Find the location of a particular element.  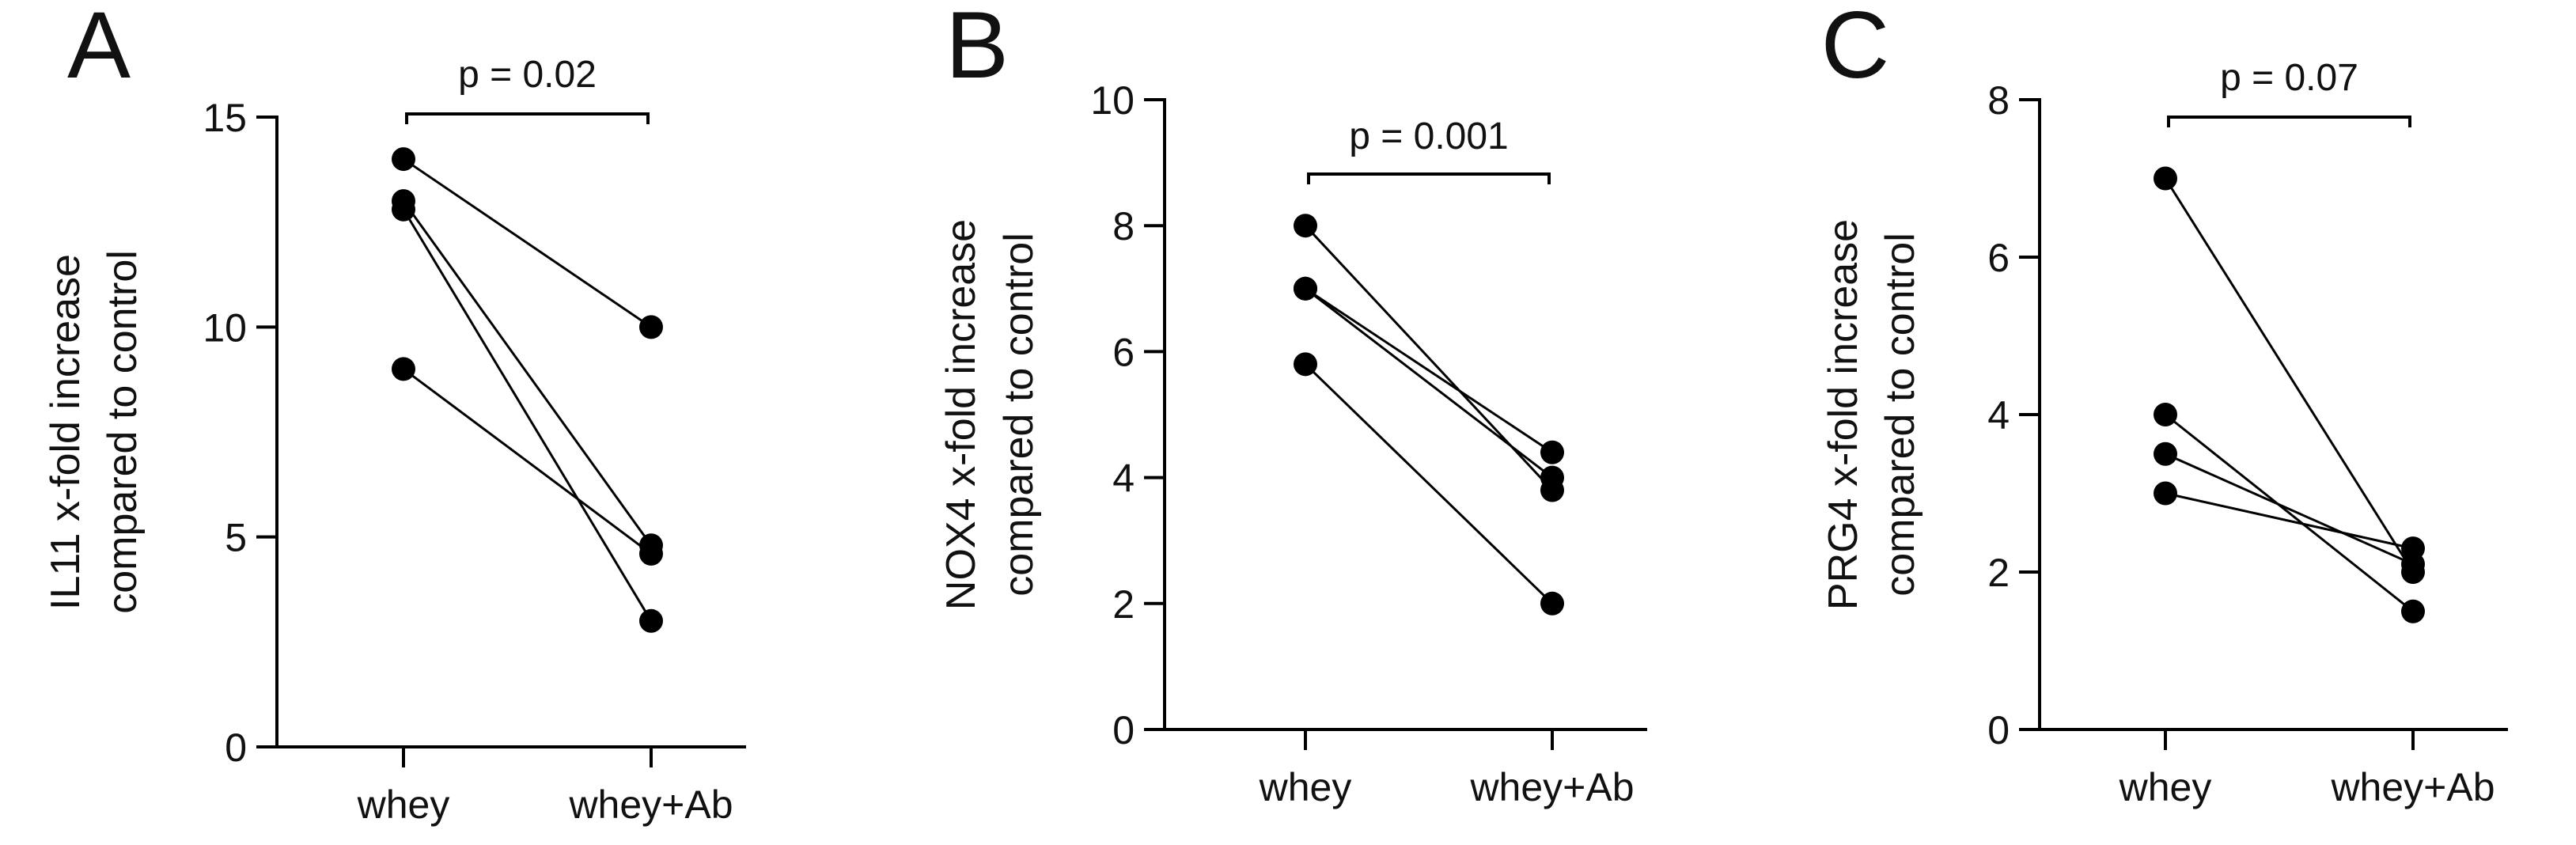

y-tick-label: 5 is located at coordinates (236, 538).